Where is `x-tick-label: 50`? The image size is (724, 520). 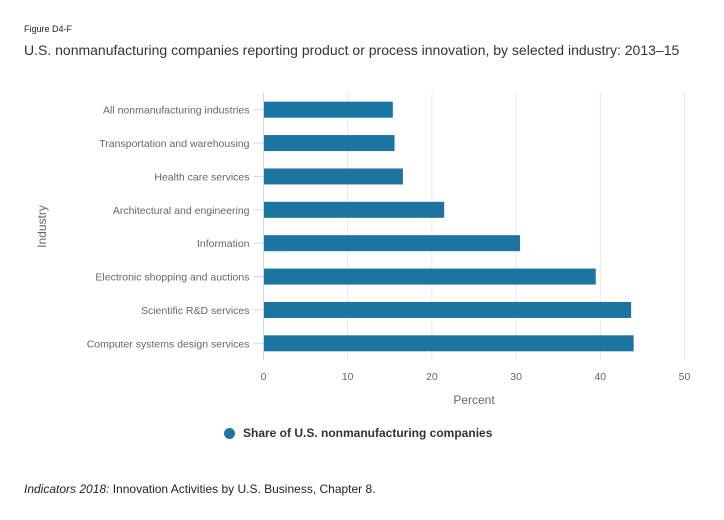 x-tick-label: 50 is located at coordinates (685, 377).